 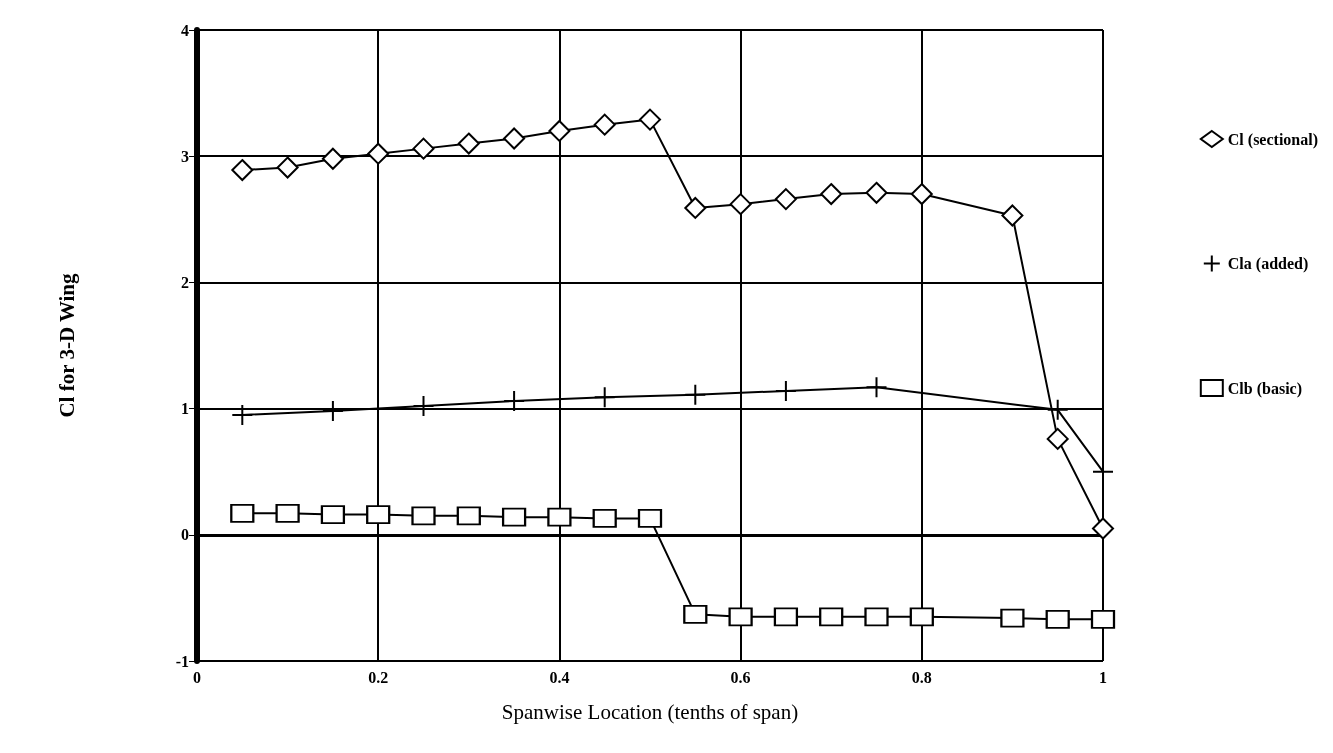 What do you see at coordinates (650, 711) in the screenshot?
I see `x-axis-title: Spanwise Location (tenths of span)` at bounding box center [650, 711].